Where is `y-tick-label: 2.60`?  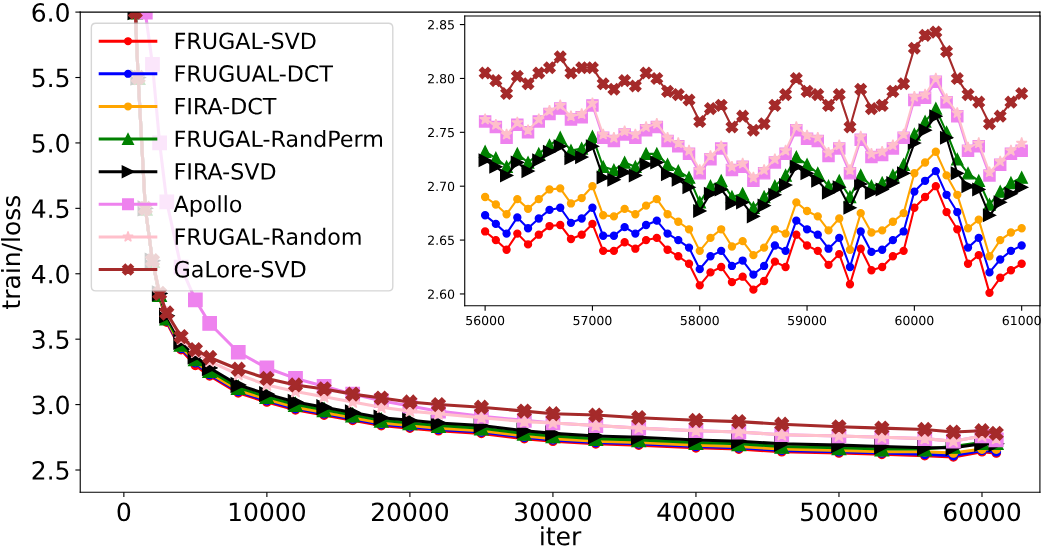 y-tick-label: 2.60 is located at coordinates (441, 294).